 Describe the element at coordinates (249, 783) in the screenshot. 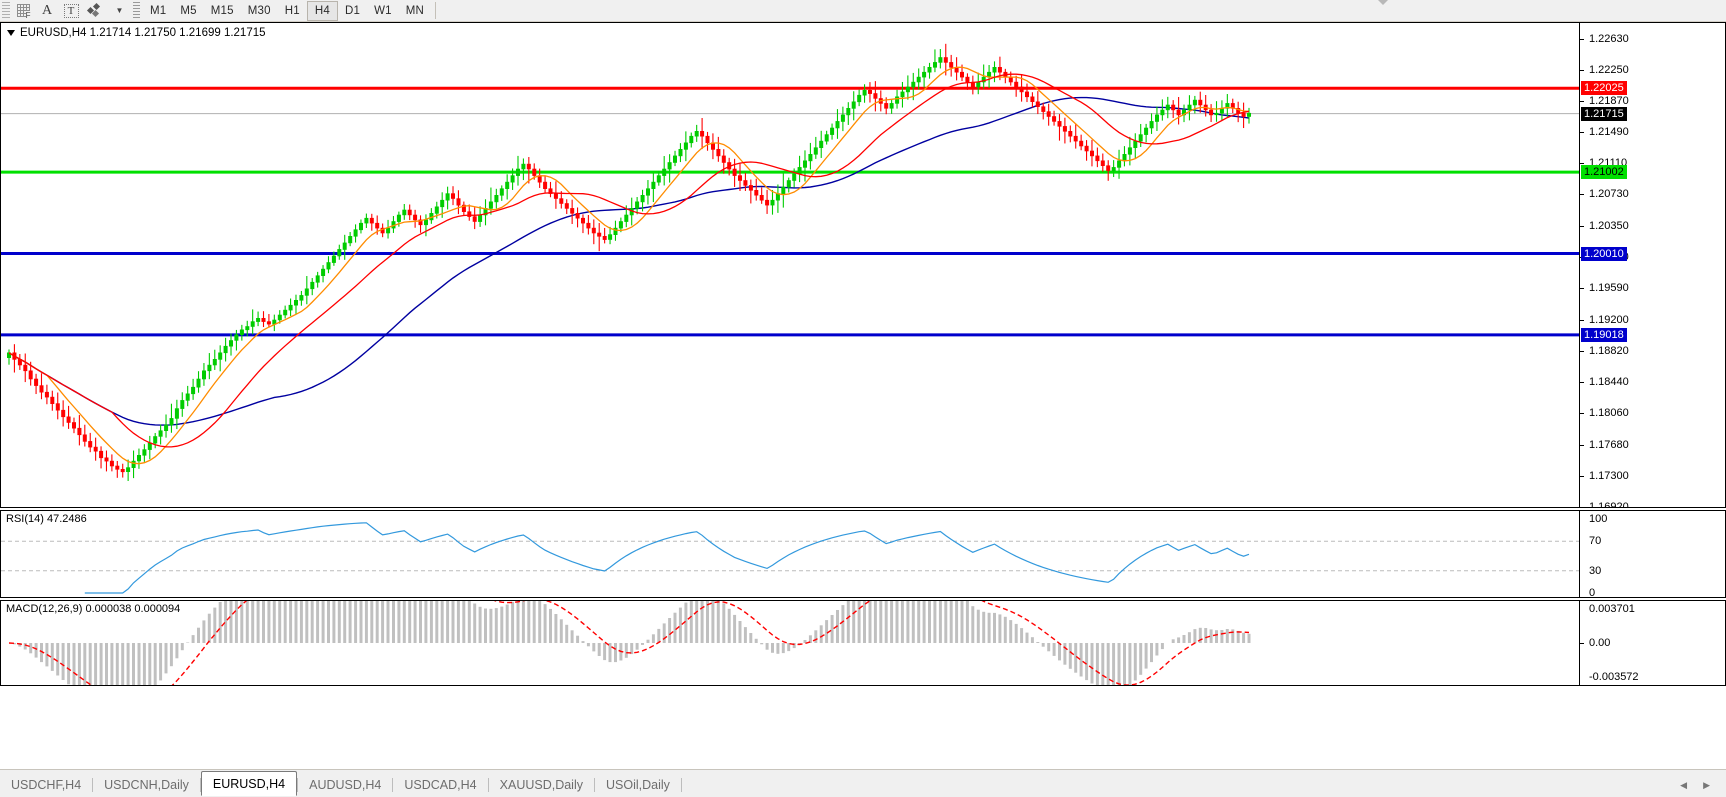

I see `chart-tab-eurusd-h4: EURUSD,H4` at that location.